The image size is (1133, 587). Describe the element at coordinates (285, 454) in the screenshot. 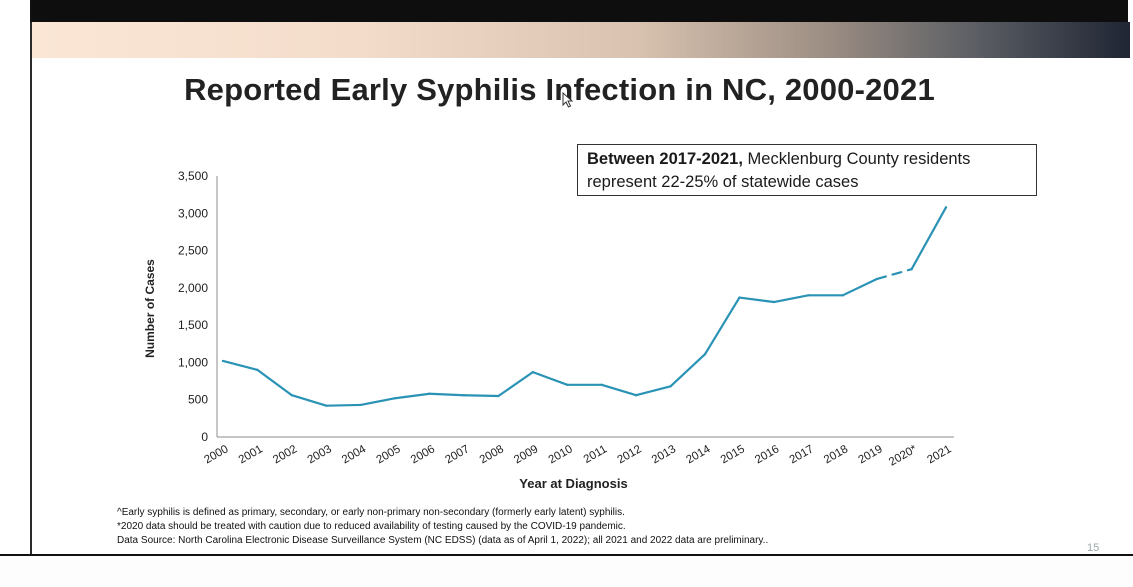

I see `x-tick-label: 2002` at that location.